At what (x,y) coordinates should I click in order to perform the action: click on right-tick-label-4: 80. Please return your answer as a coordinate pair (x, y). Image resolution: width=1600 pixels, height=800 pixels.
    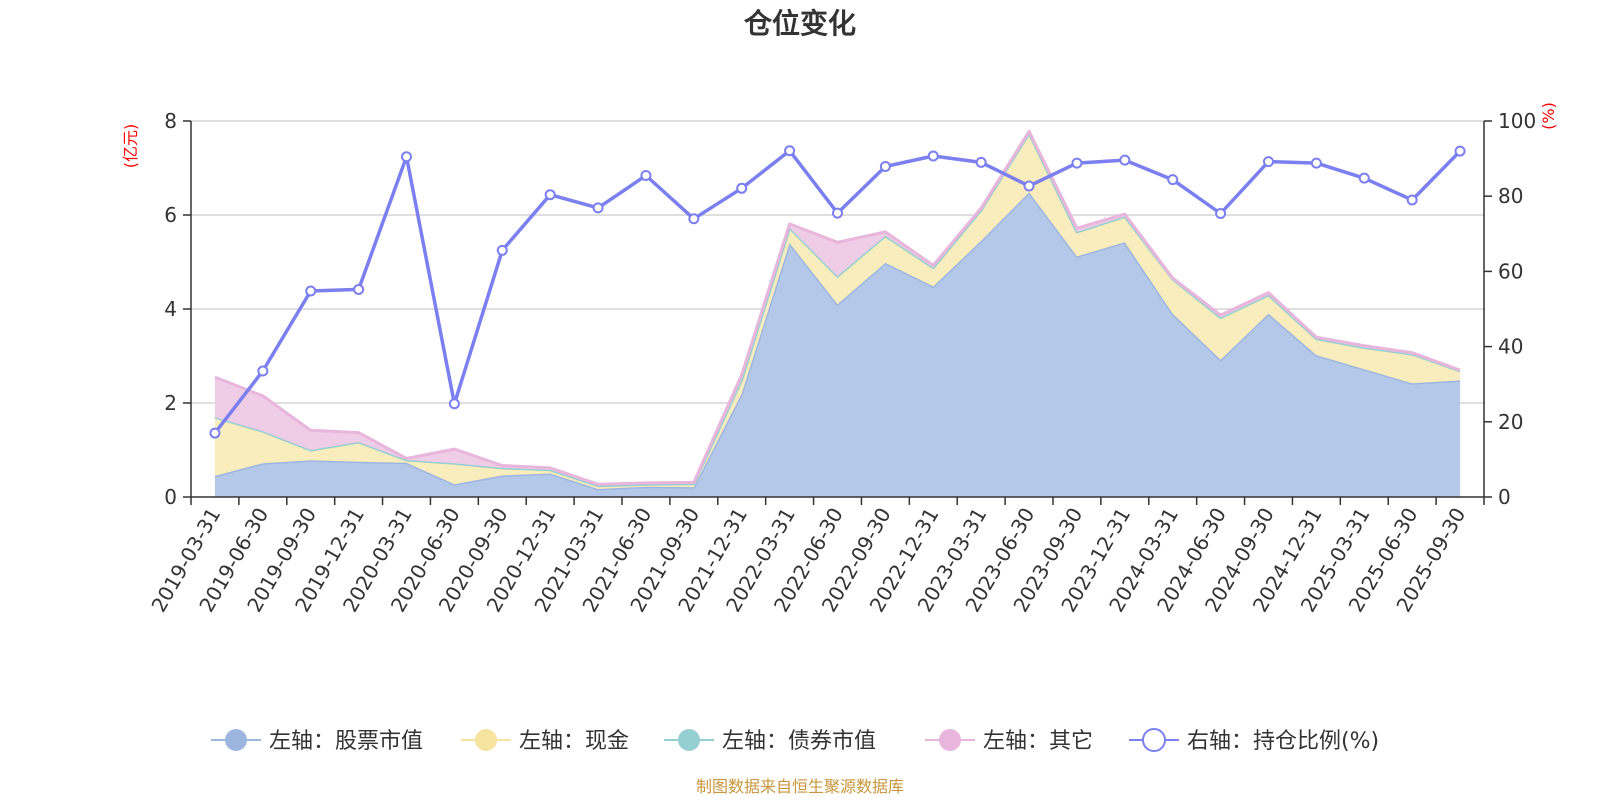
    Looking at the image, I should click on (1510, 196).